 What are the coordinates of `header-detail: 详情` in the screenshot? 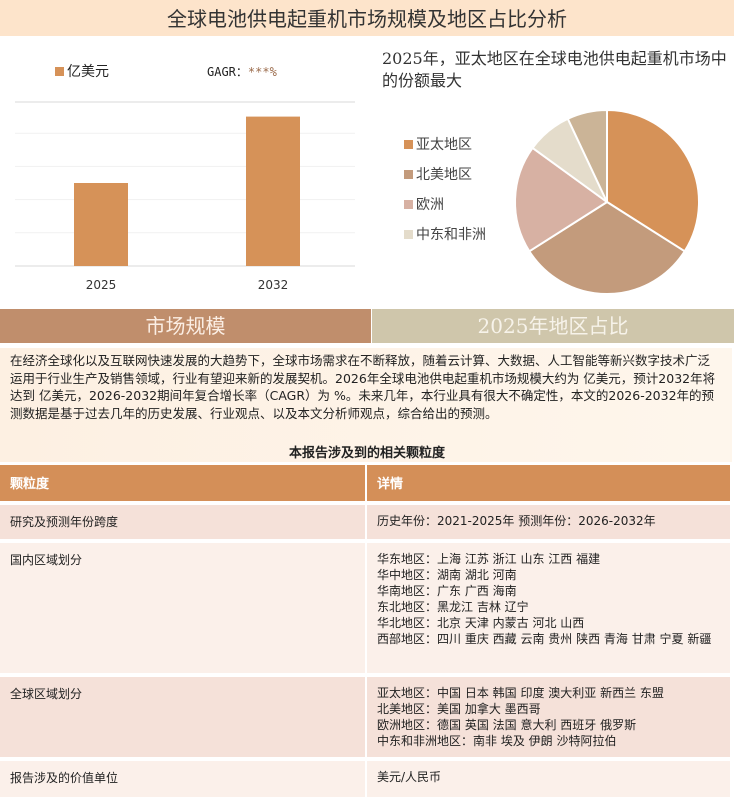 It's located at (549, 485).